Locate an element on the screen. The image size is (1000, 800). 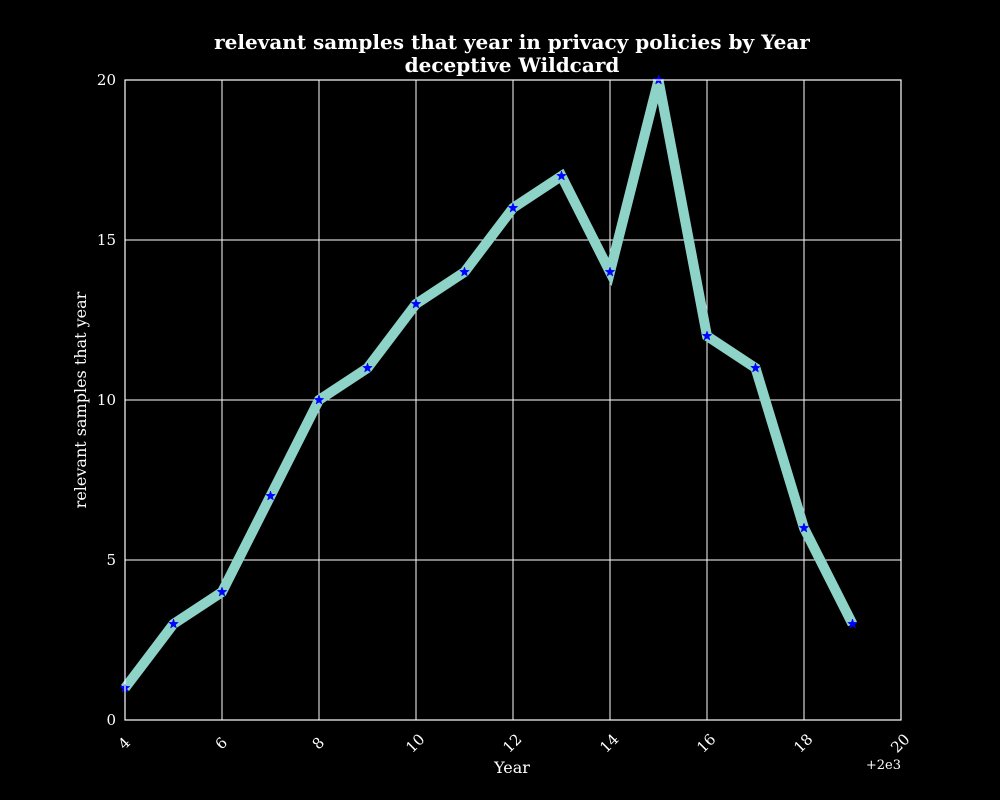
y-axis-label: relevant samples that year is located at coordinates (80, 399).